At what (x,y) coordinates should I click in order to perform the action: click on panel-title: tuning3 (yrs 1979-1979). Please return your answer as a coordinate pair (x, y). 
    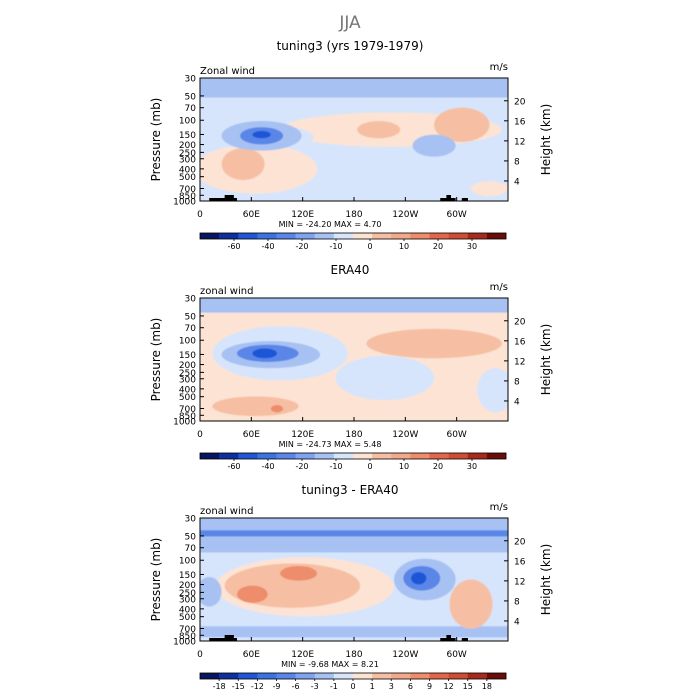
    Looking at the image, I should click on (350, 46).